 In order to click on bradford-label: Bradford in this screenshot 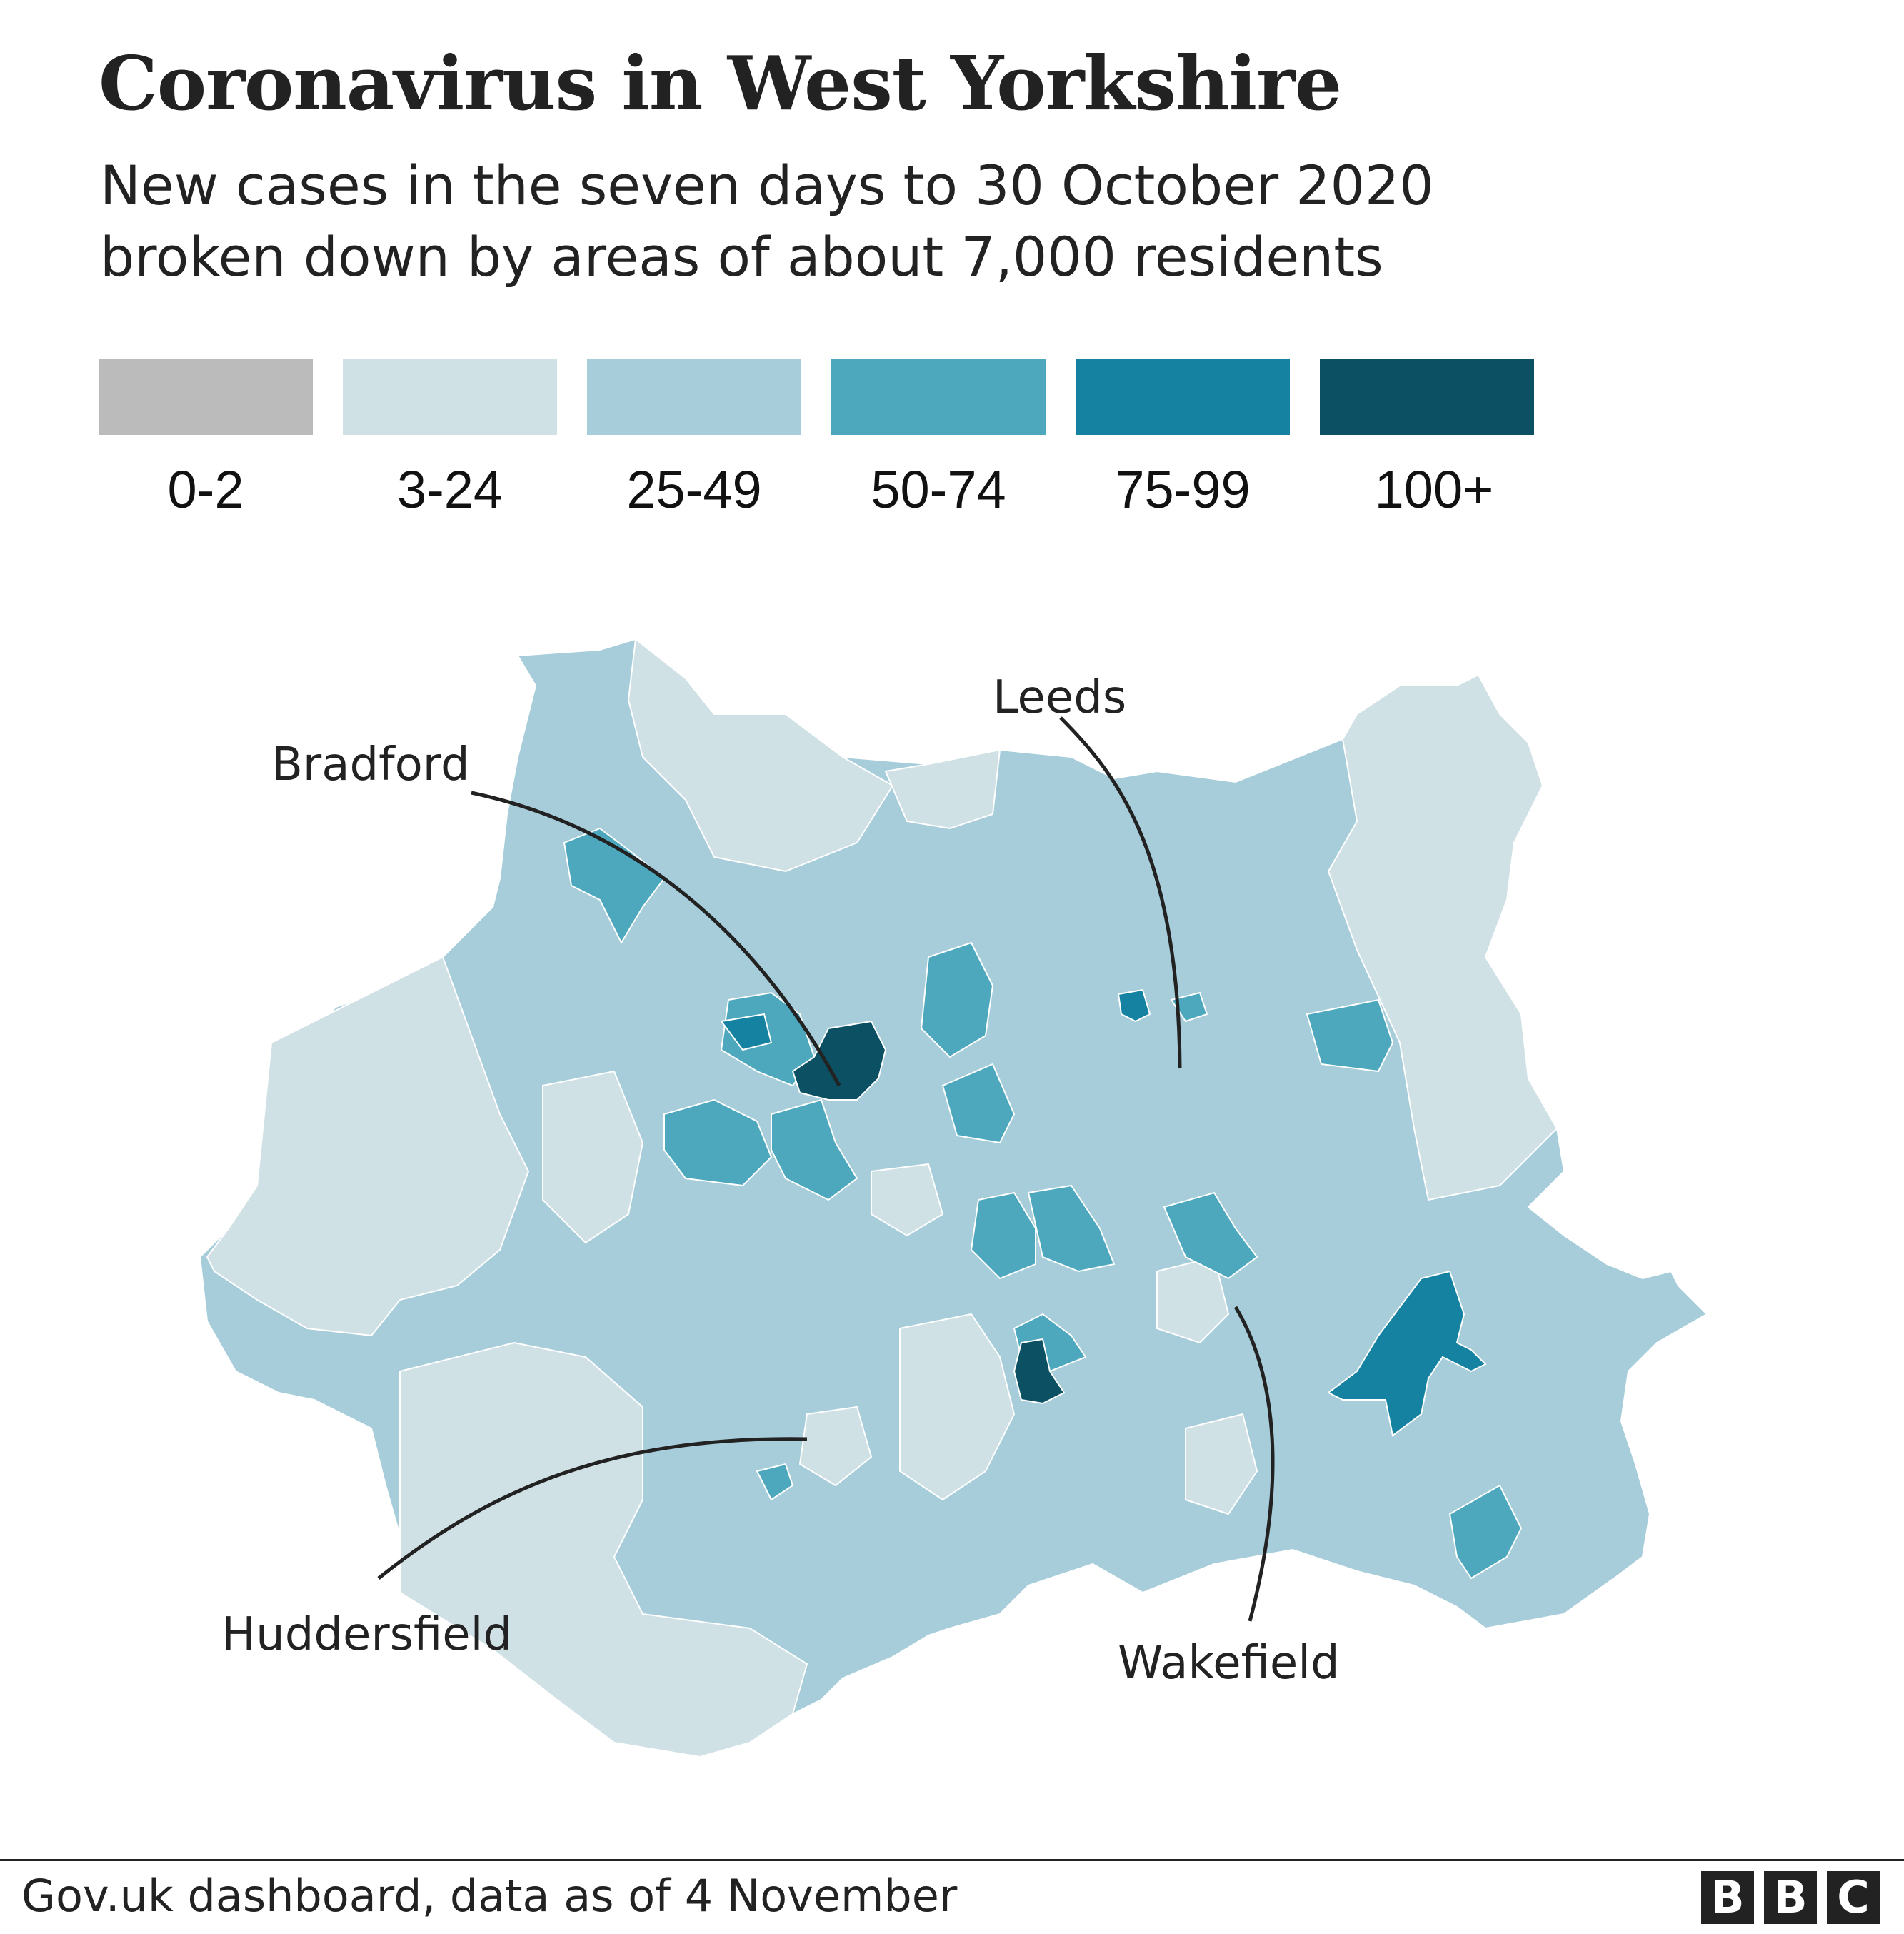, I will do `click(370, 764)`.